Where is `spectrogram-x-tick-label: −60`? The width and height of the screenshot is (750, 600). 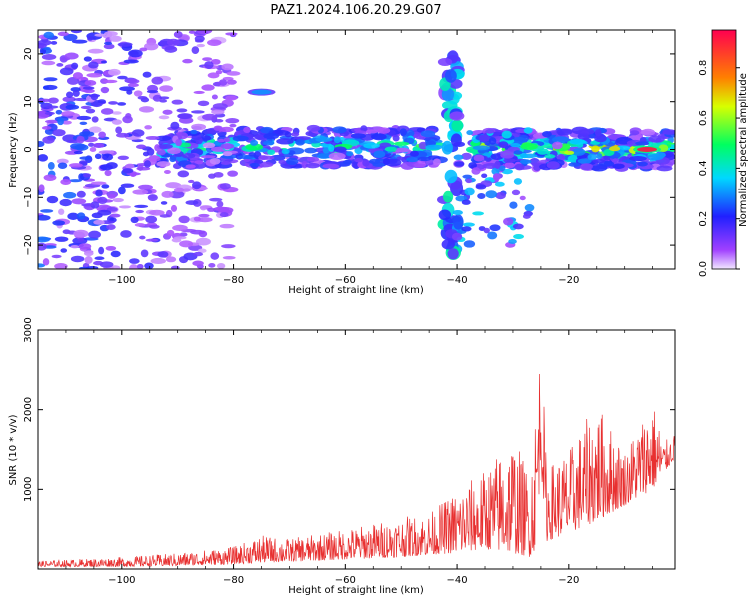
spectrogram-x-tick-label: −60 is located at coordinates (345, 280).